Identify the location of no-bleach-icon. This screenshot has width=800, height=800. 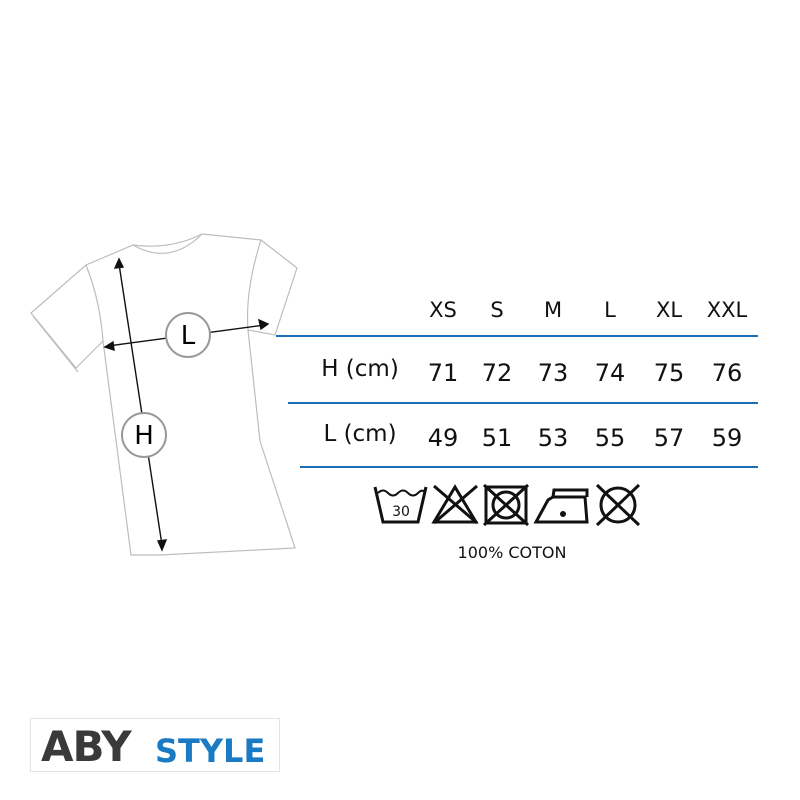
(455, 504).